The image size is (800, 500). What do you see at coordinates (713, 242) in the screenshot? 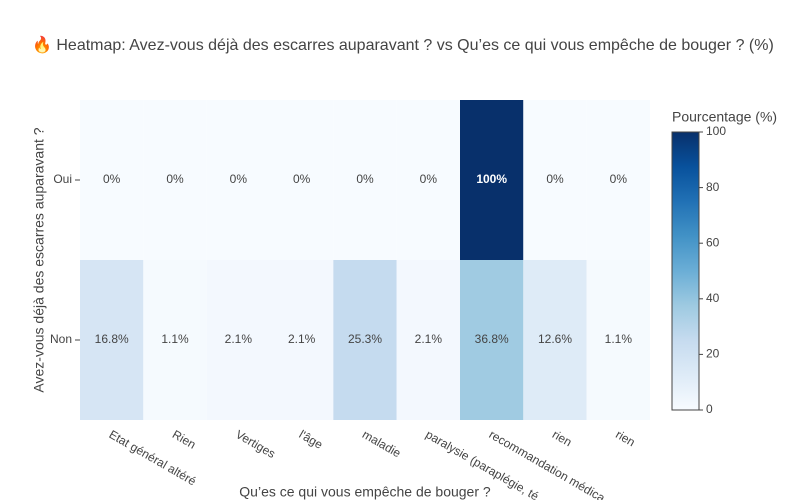
I see `colorbar-tick-label: 60` at bounding box center [713, 242].